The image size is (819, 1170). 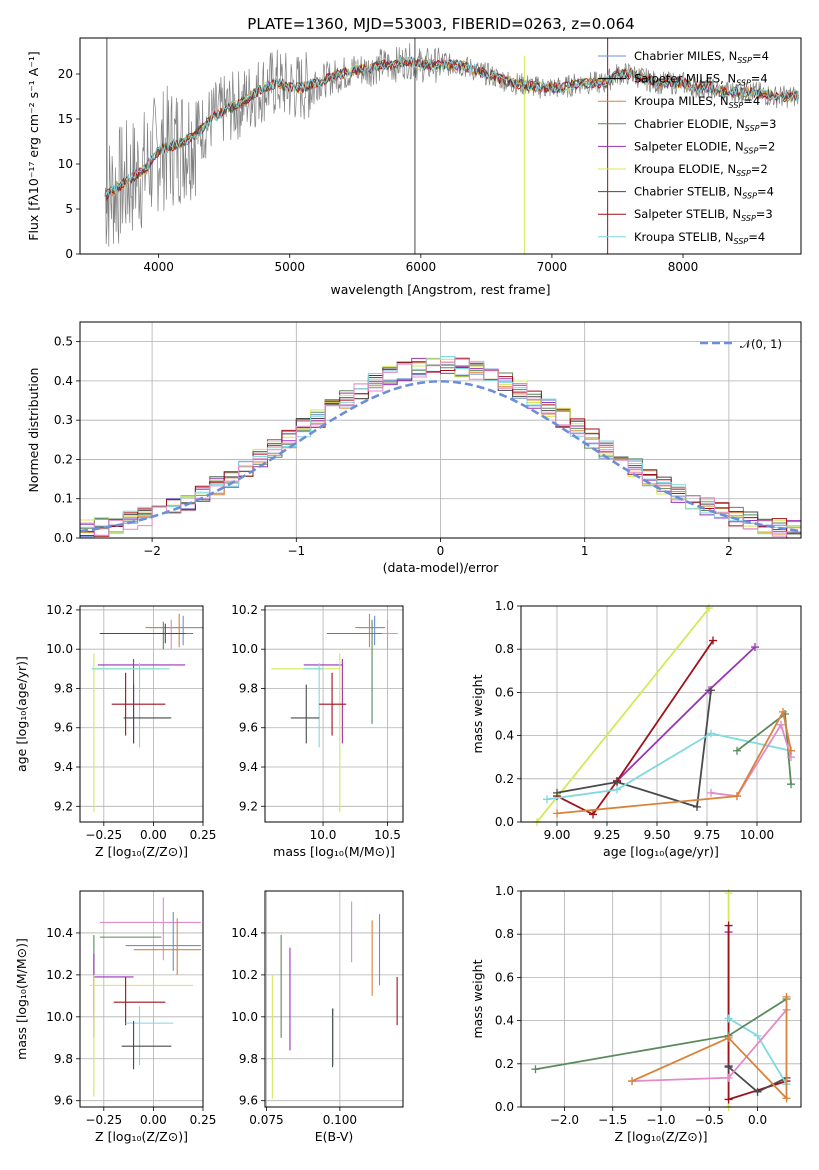 I want to click on x-tick-label: 0.0, so click(x=757, y=1120).